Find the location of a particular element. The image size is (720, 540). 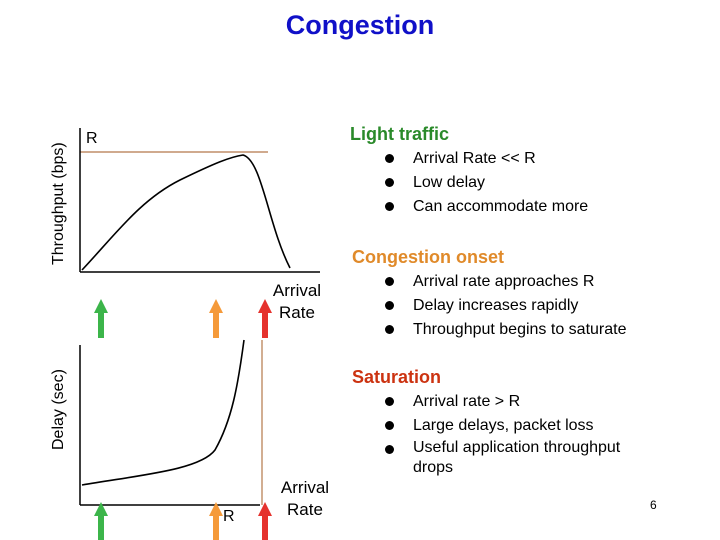

red-arrow-top is located at coordinates (265, 318).